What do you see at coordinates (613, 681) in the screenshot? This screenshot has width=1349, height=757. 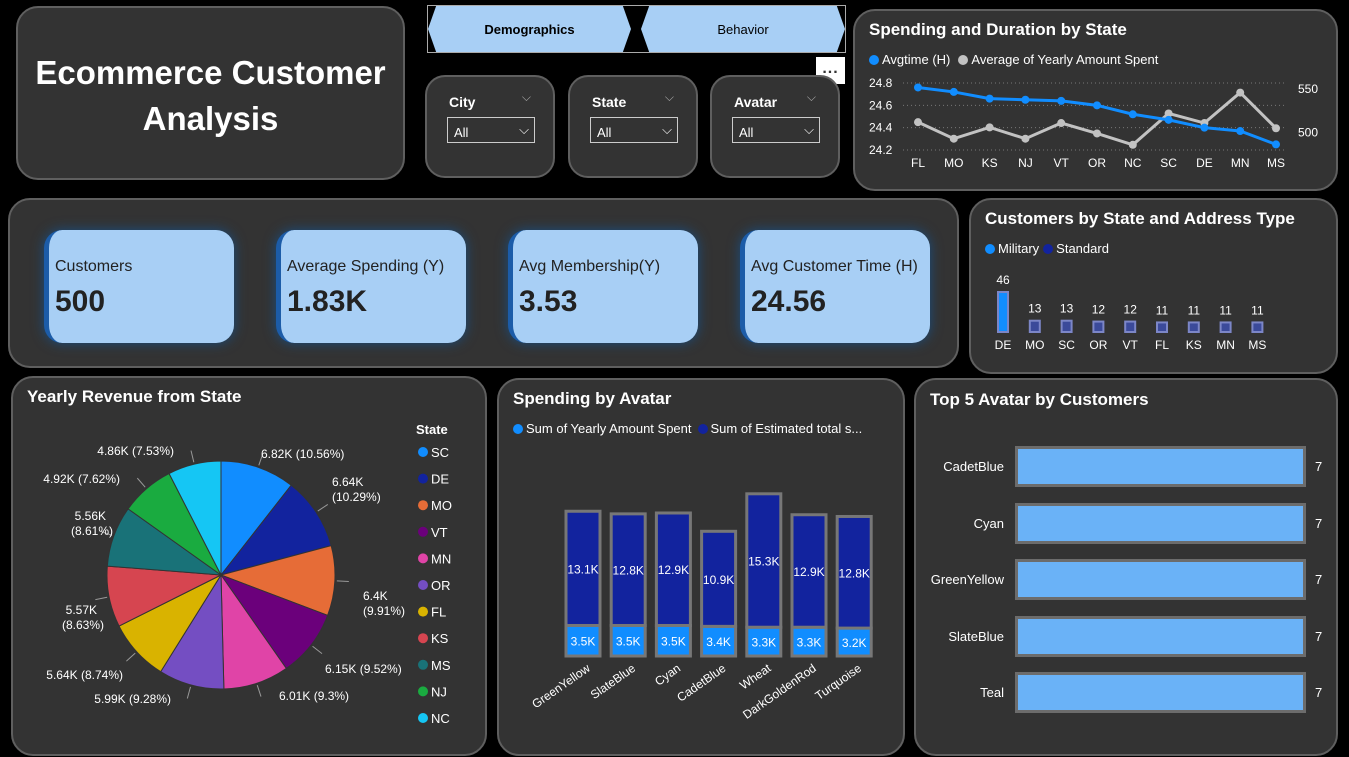 I see `x-tick-label: SlateBlue` at bounding box center [613, 681].